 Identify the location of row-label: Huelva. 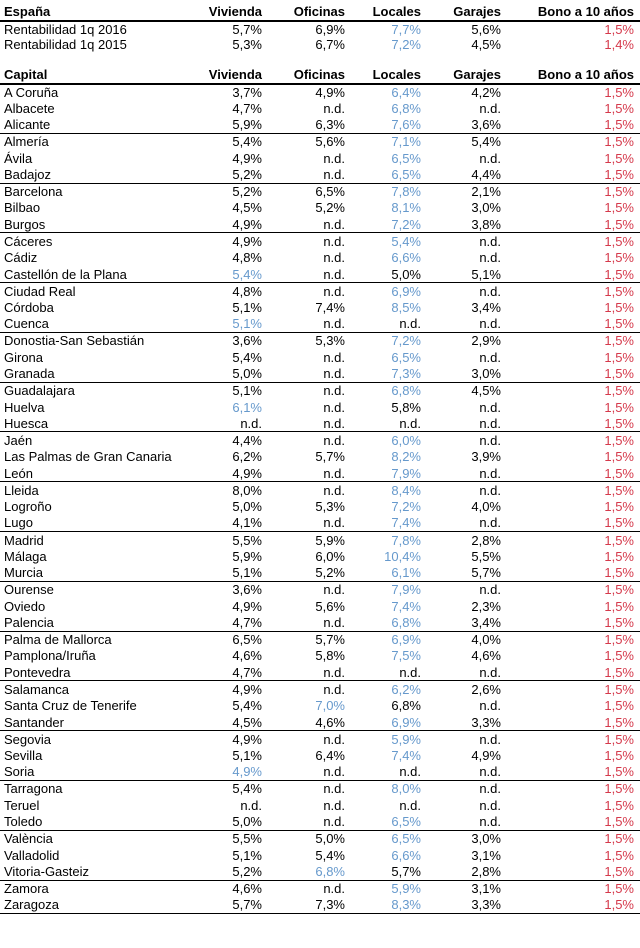
(24, 407).